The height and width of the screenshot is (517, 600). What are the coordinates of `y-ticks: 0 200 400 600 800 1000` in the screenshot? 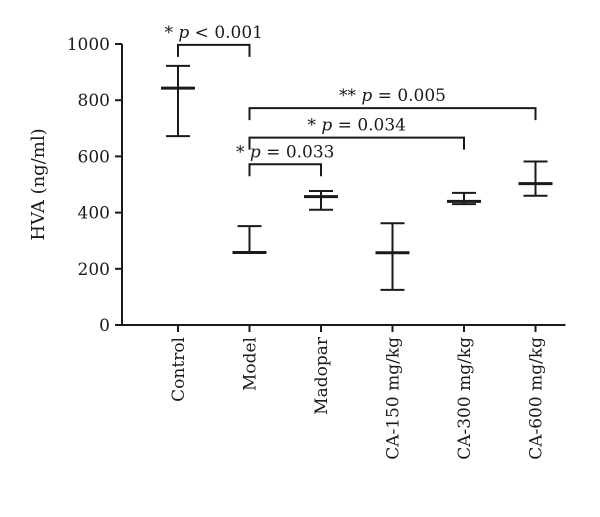 It's located at (94, 185).